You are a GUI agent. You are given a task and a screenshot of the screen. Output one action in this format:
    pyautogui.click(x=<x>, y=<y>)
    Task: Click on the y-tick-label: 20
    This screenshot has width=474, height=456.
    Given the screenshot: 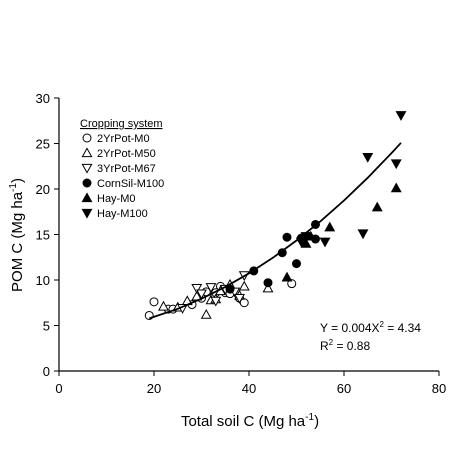 What is the action you would take?
    pyautogui.click(x=43, y=189)
    